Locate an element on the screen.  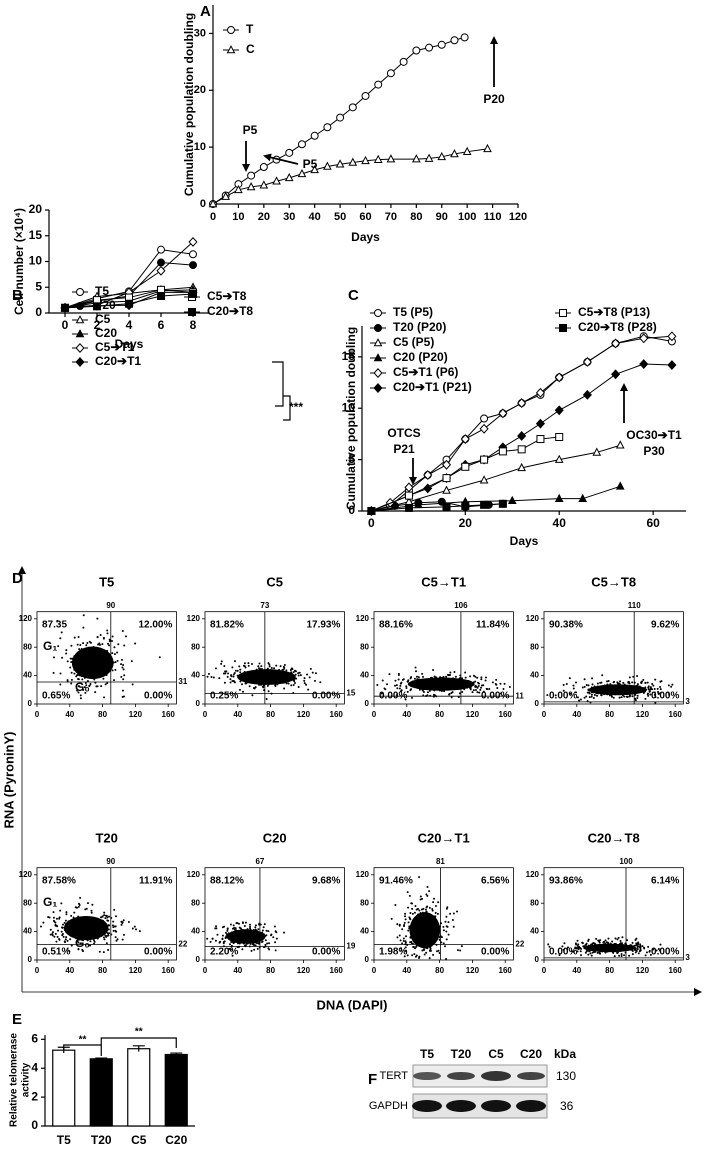
quadrant-label: 12.00% is located at coordinates (155, 624).